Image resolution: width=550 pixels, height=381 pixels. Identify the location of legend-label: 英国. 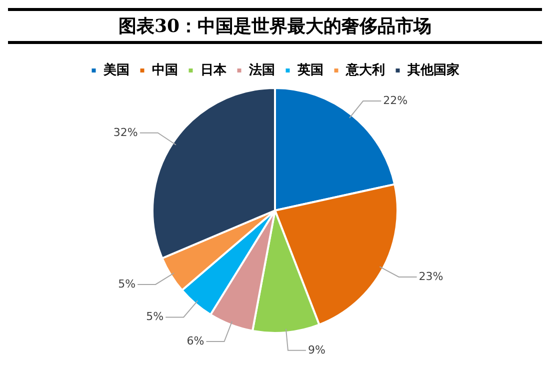
(310, 70).